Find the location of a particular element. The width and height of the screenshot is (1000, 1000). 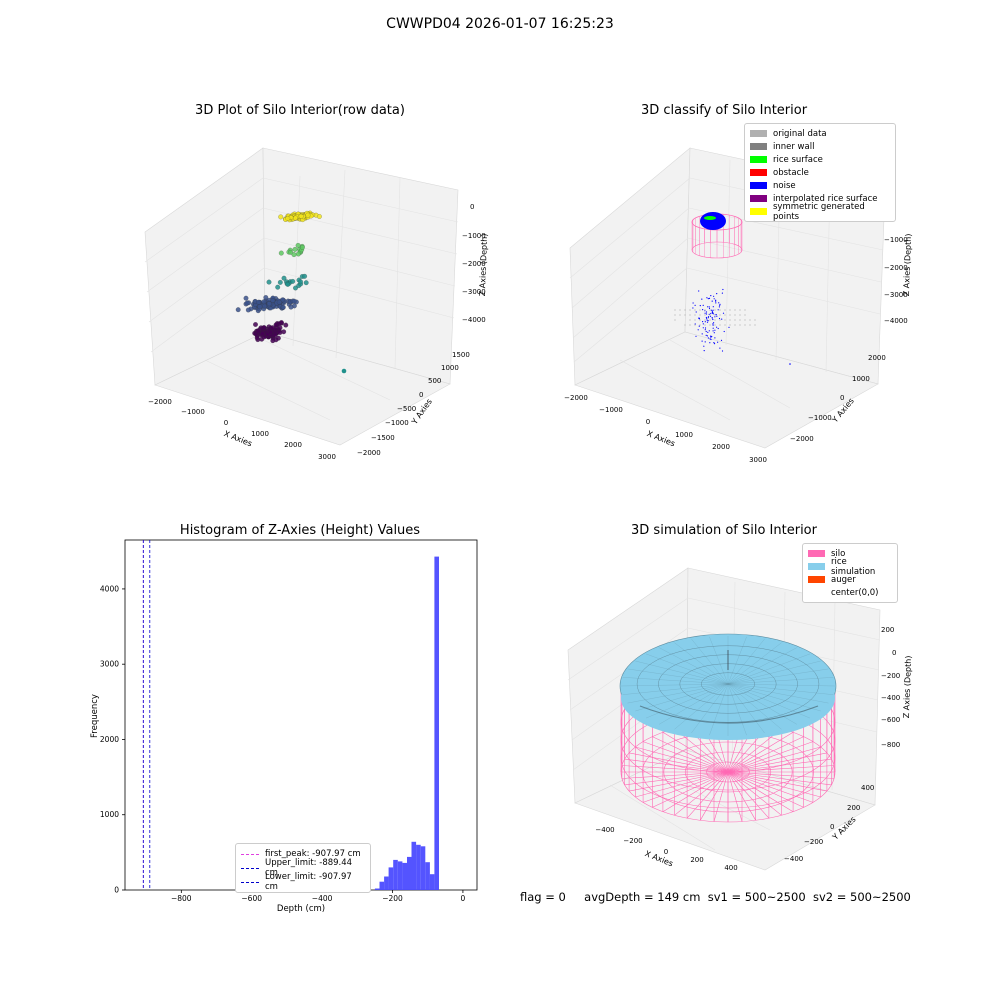

legend-item: rice surface is located at coordinates (820, 159).